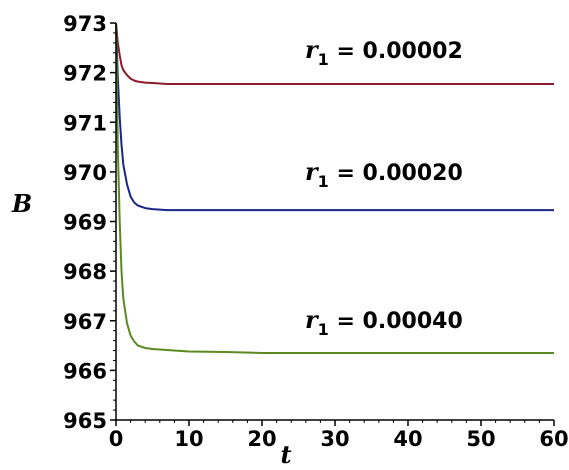 This screenshot has height=470, width=569. Describe the element at coordinates (85, 421) in the screenshot. I see `y-tick-label: 965` at that location.